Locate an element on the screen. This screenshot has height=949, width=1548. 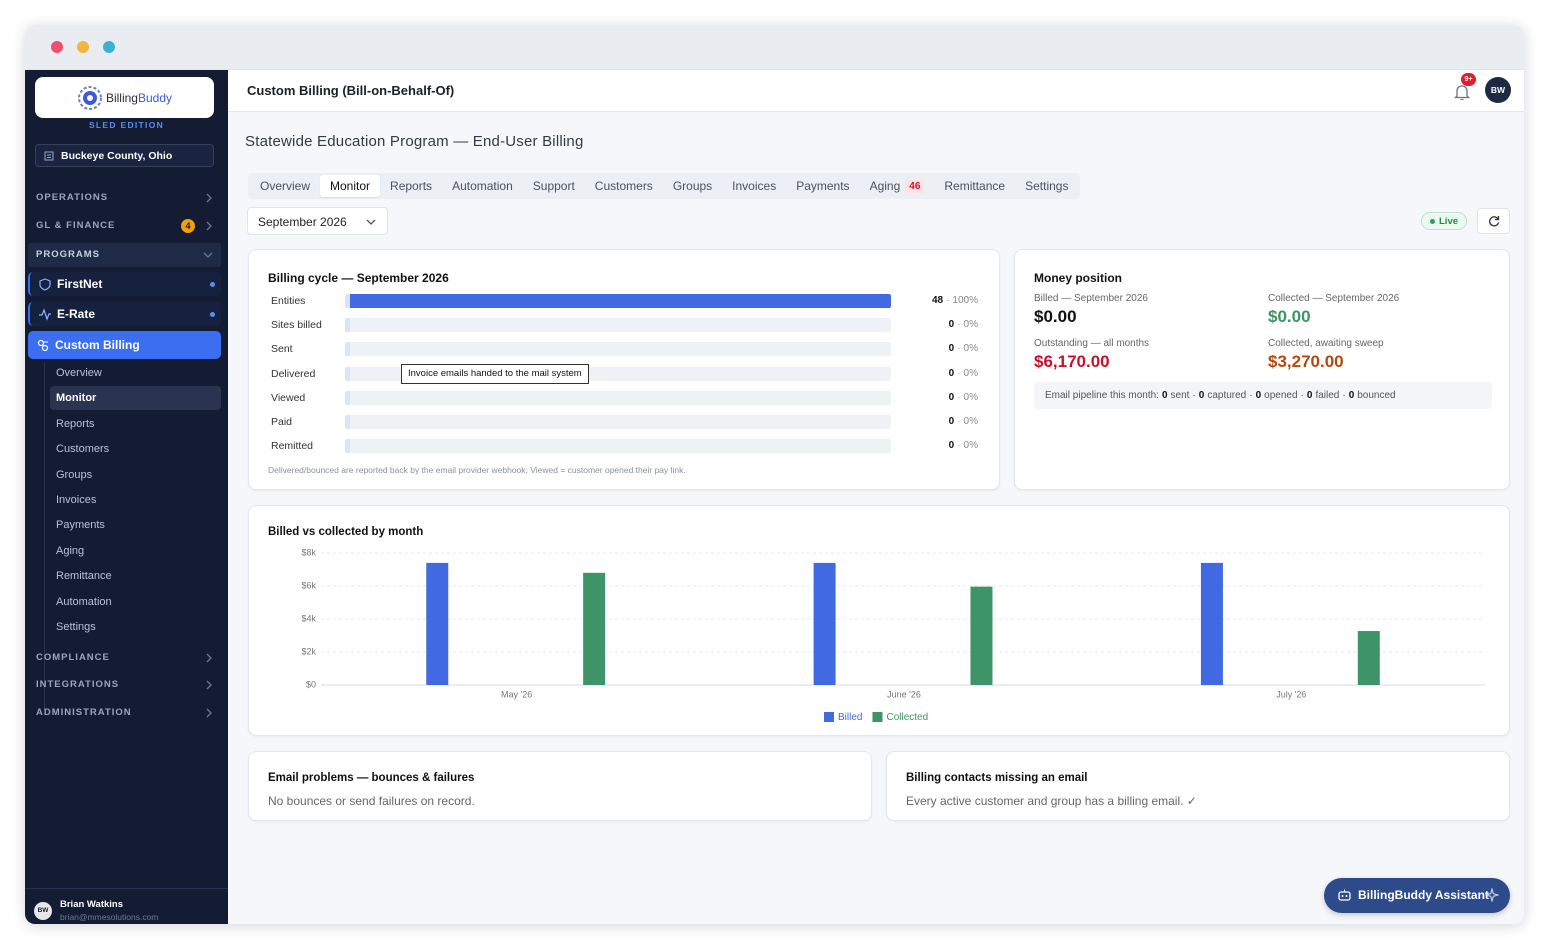
row-percent: 100% is located at coordinates (965, 300).